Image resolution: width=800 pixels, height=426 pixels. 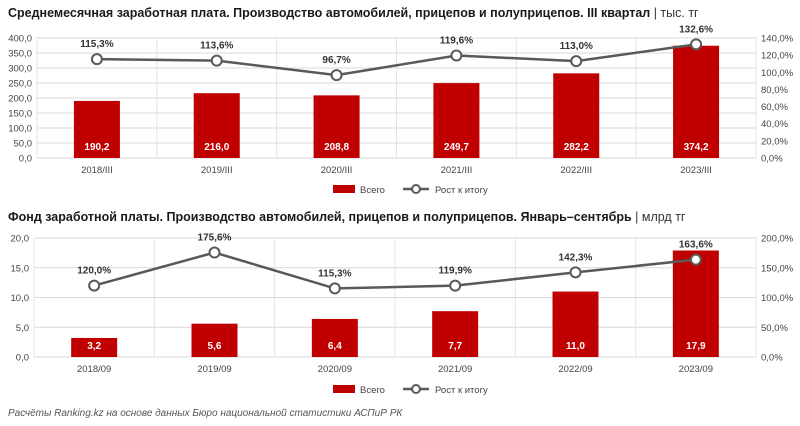 What do you see at coordinates (575, 369) in the screenshot?
I see `x-tick-label: 2022/09` at bounding box center [575, 369].